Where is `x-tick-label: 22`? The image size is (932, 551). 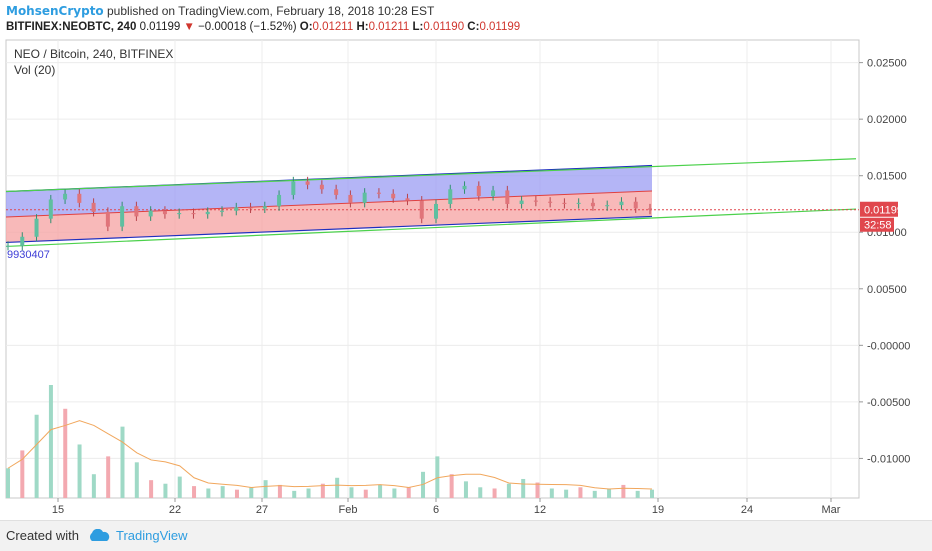
x-tick-label: 22 is located at coordinates (175, 510).